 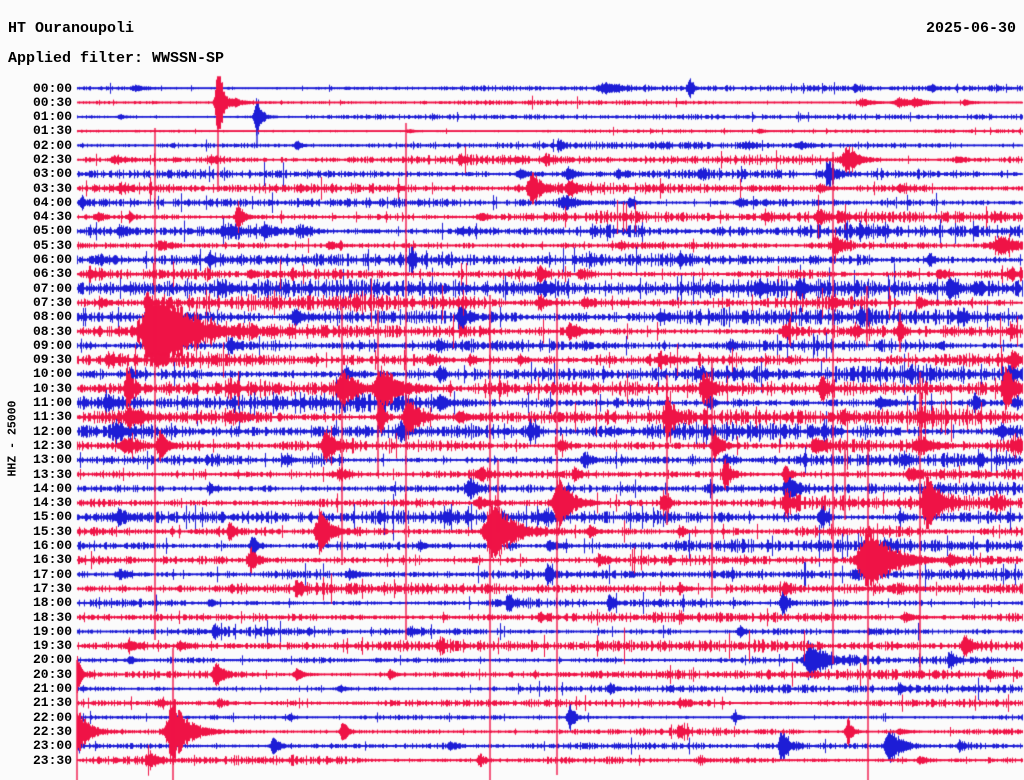 I want to click on time-label: 13:30, so click(x=52, y=474).